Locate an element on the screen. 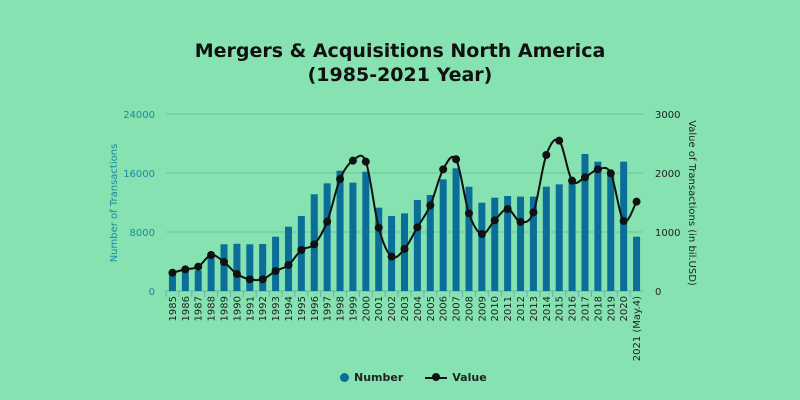 This screenshot has width=800, height=400. x-tick-label: 1999 is located at coordinates (353, 308).